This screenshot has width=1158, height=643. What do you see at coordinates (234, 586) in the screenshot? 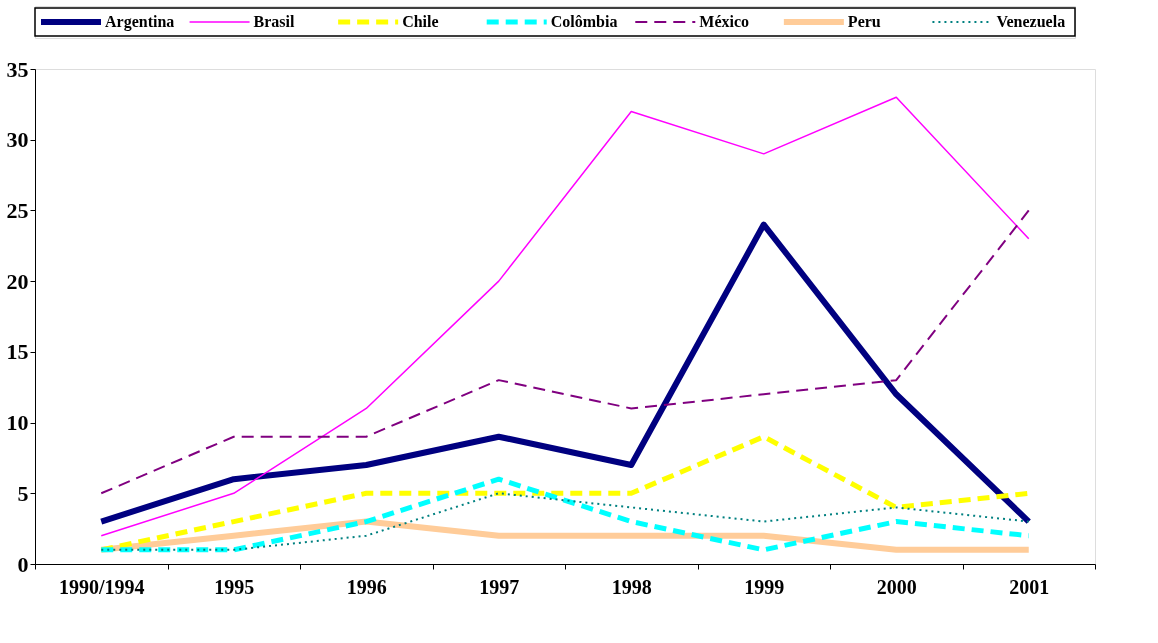
I see `x-tick-label: 1995` at bounding box center [234, 586].